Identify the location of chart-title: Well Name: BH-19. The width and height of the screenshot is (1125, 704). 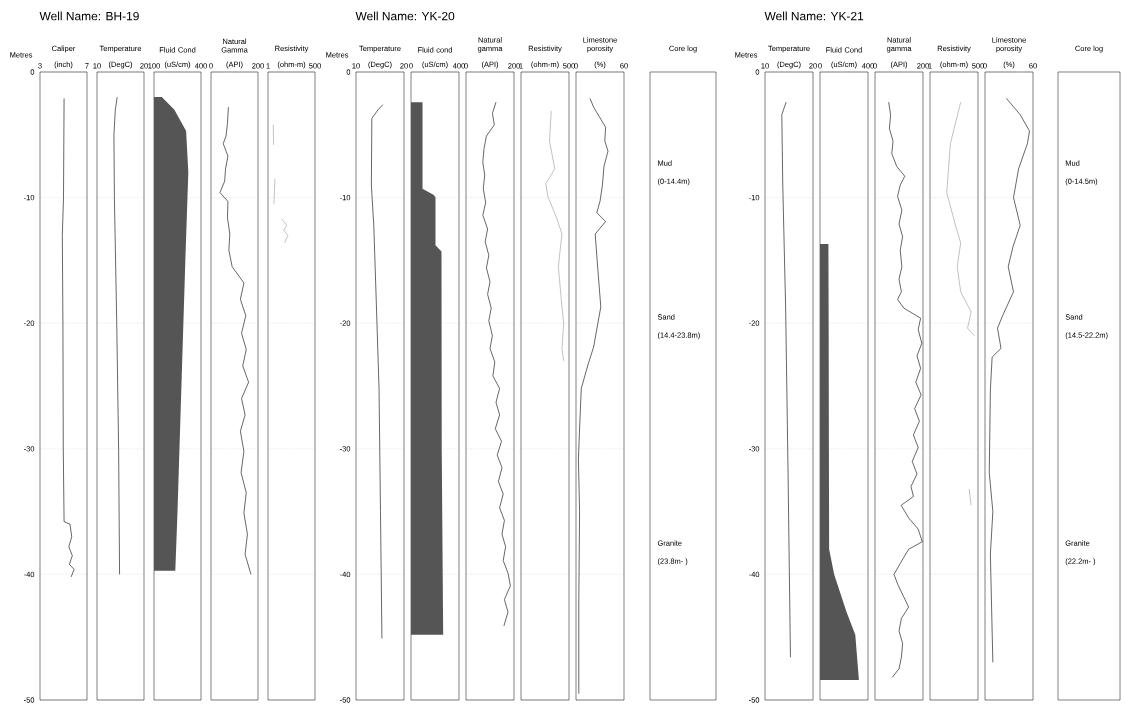
(89, 16).